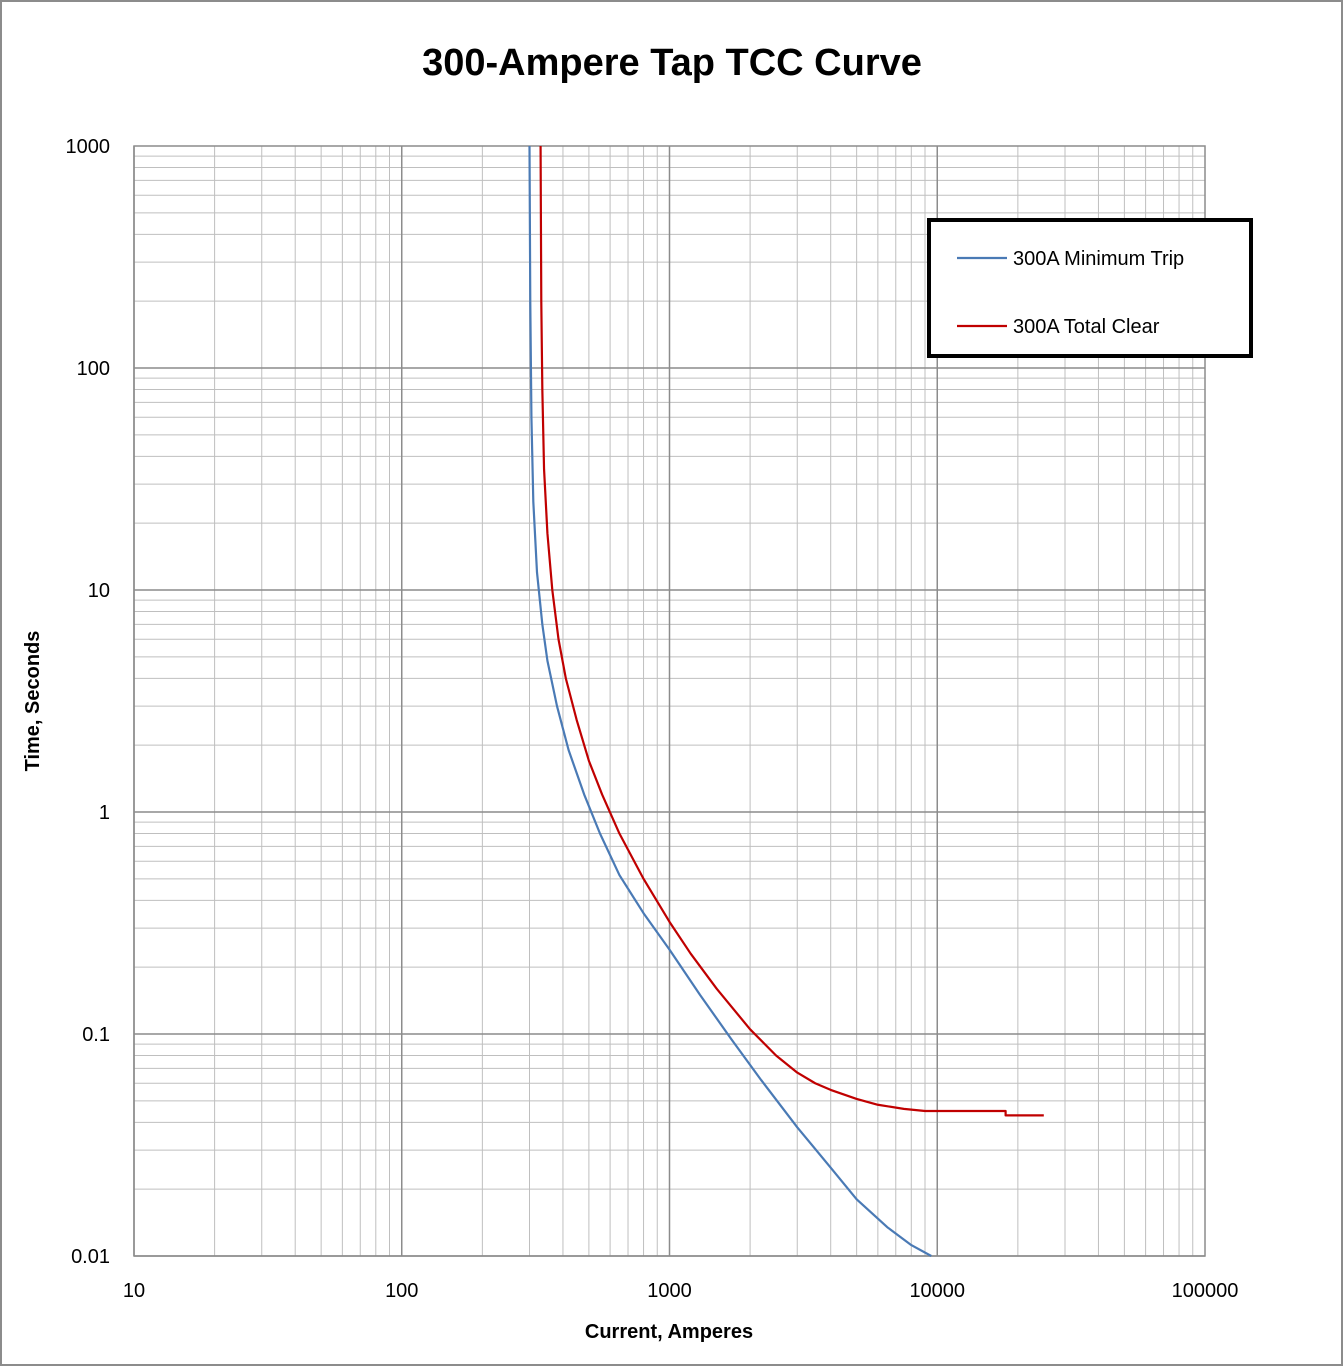  I want to click on y-axis-title: Time, Seconds, so click(33, 701).